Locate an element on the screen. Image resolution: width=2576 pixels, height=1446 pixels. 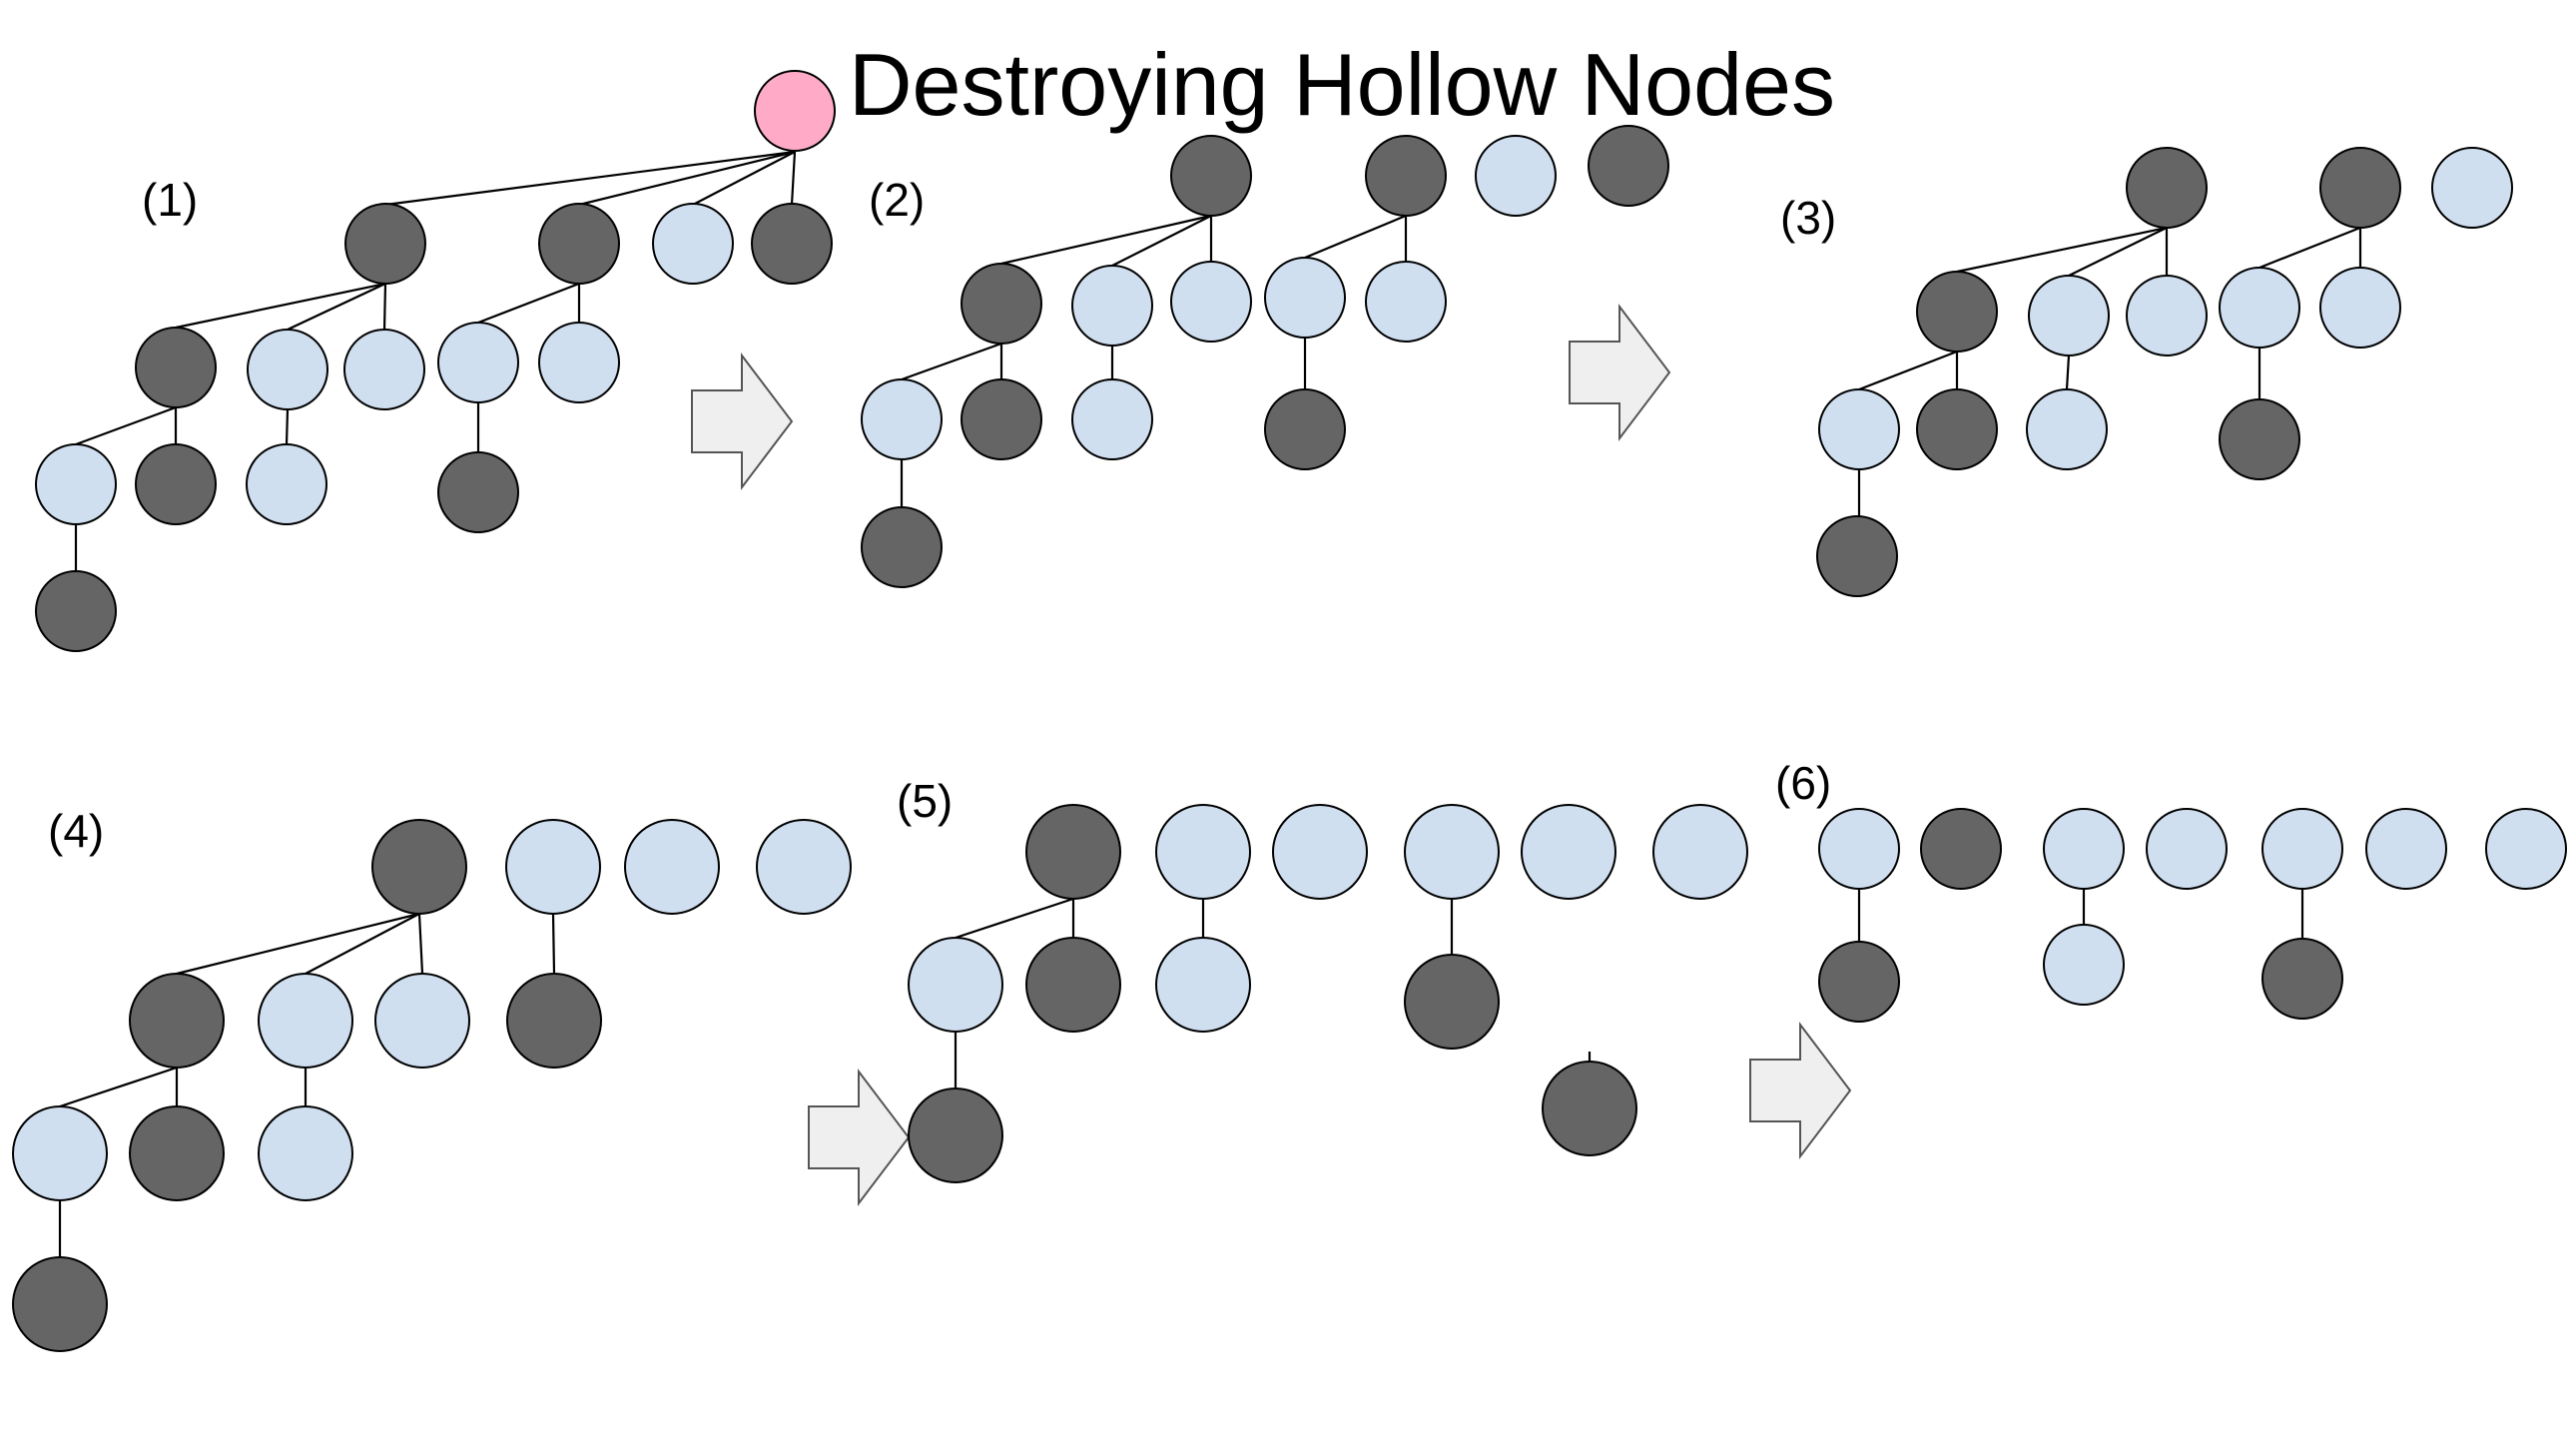
panel-label-1: (1) is located at coordinates (170, 200).